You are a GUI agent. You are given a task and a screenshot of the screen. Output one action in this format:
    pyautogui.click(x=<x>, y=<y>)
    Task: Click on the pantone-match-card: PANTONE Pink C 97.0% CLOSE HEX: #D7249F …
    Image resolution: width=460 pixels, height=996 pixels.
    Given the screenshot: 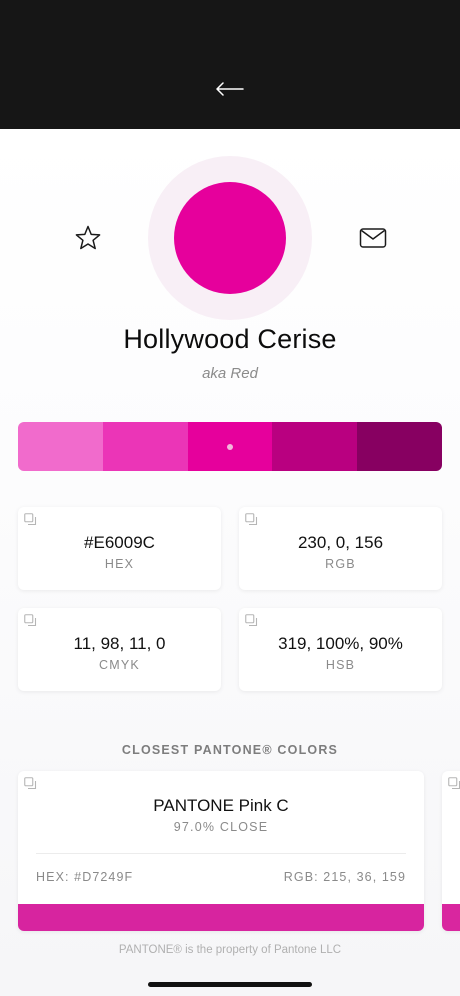 What is the action you would take?
    pyautogui.click(x=221, y=851)
    